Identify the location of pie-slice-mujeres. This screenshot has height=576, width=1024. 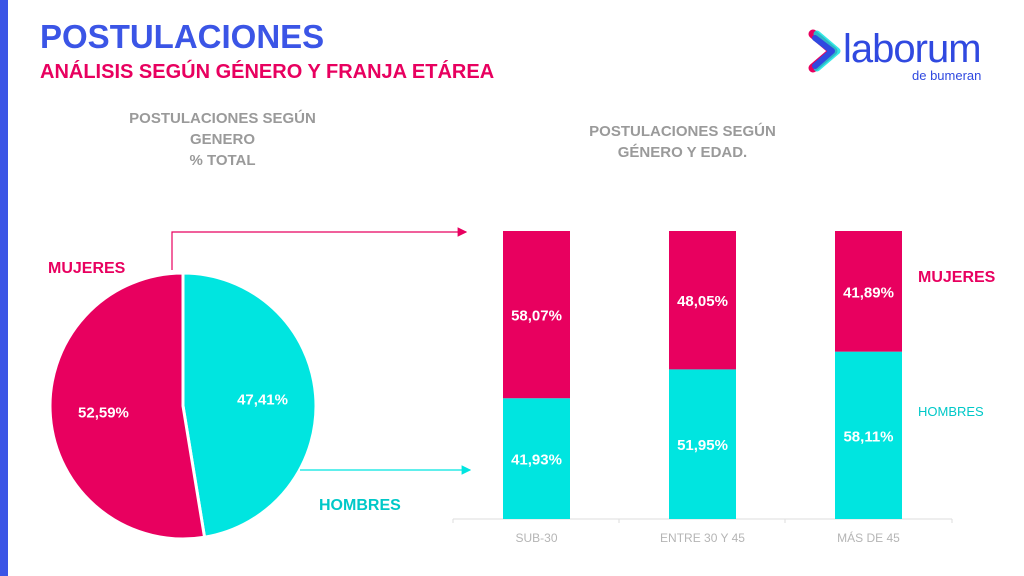
(127, 406).